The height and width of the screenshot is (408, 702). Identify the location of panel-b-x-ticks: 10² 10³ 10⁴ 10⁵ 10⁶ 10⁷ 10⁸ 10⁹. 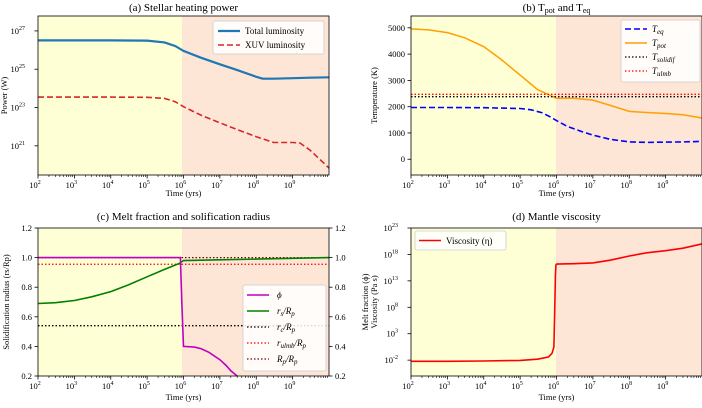
(551, 182).